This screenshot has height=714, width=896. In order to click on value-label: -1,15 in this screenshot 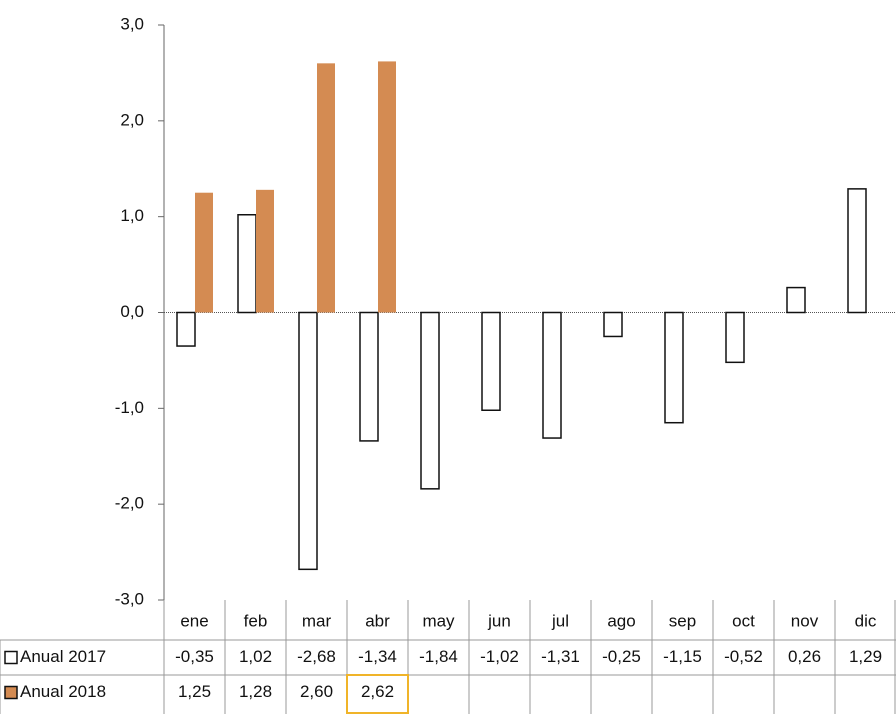, I will do `click(682, 656)`.